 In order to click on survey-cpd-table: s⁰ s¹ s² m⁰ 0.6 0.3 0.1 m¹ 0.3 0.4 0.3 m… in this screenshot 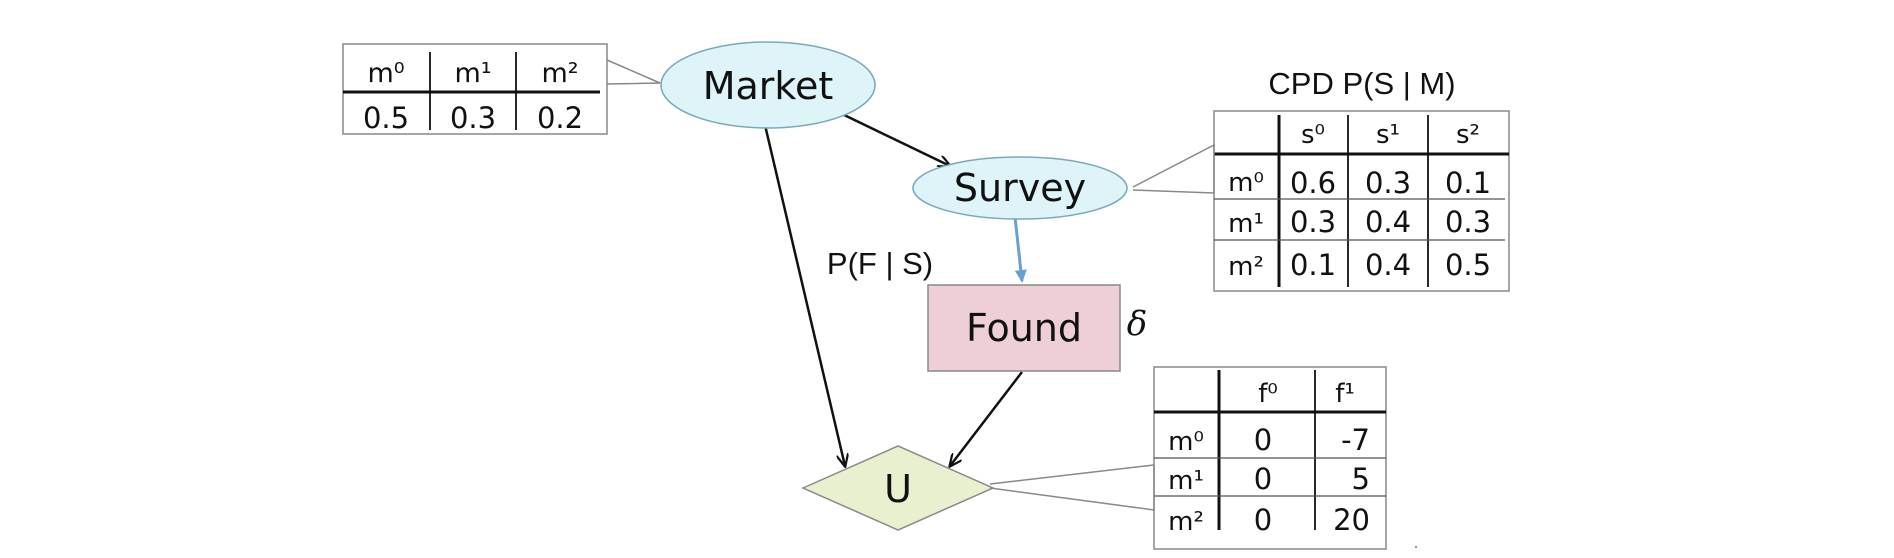, I will do `click(1361, 201)`.